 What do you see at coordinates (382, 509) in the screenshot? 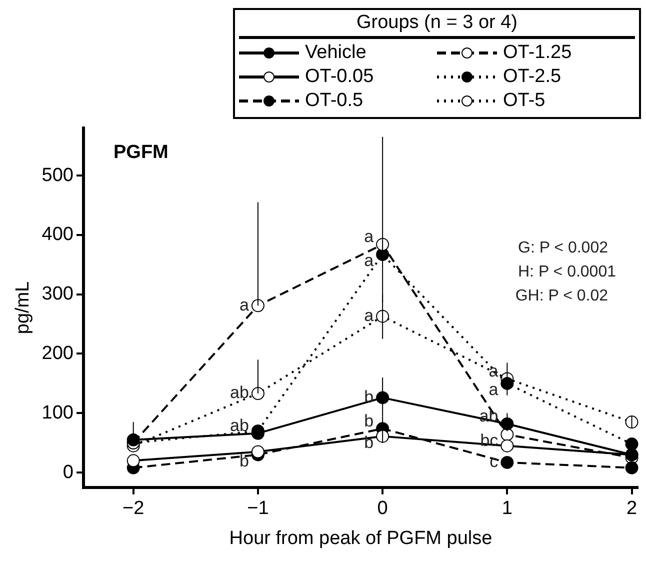
I see `x-tick-label: 0` at bounding box center [382, 509].